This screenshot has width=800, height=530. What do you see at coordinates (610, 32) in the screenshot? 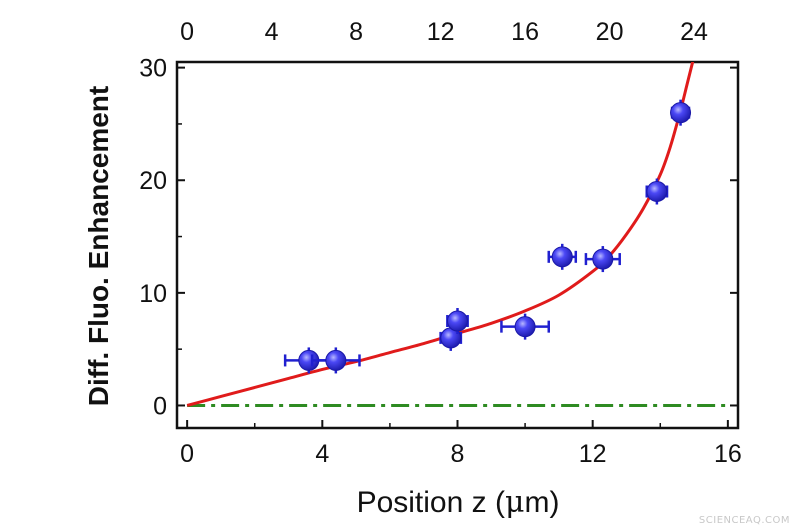
I see `top-tick-label: 20` at bounding box center [610, 32].